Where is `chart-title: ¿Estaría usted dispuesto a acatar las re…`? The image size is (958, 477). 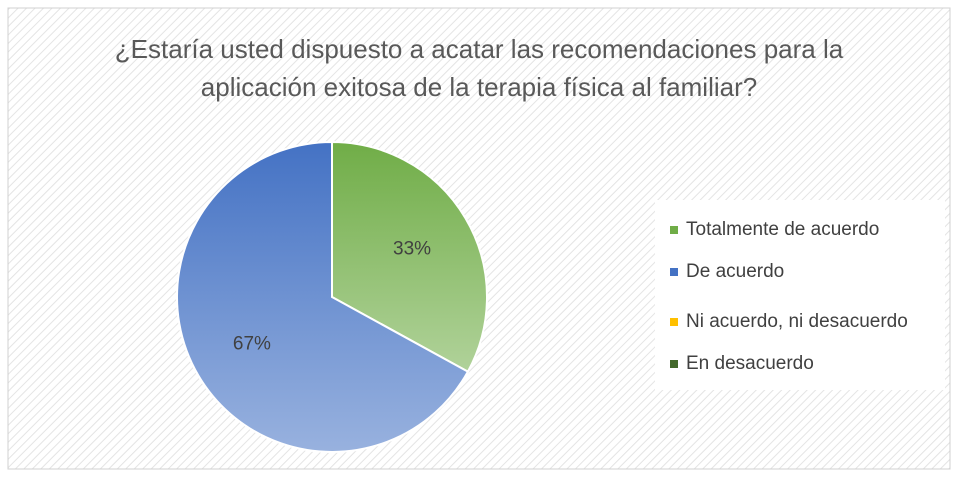
chart-title: ¿Estaría usted dispuesto a acatar las re… is located at coordinates (479, 68).